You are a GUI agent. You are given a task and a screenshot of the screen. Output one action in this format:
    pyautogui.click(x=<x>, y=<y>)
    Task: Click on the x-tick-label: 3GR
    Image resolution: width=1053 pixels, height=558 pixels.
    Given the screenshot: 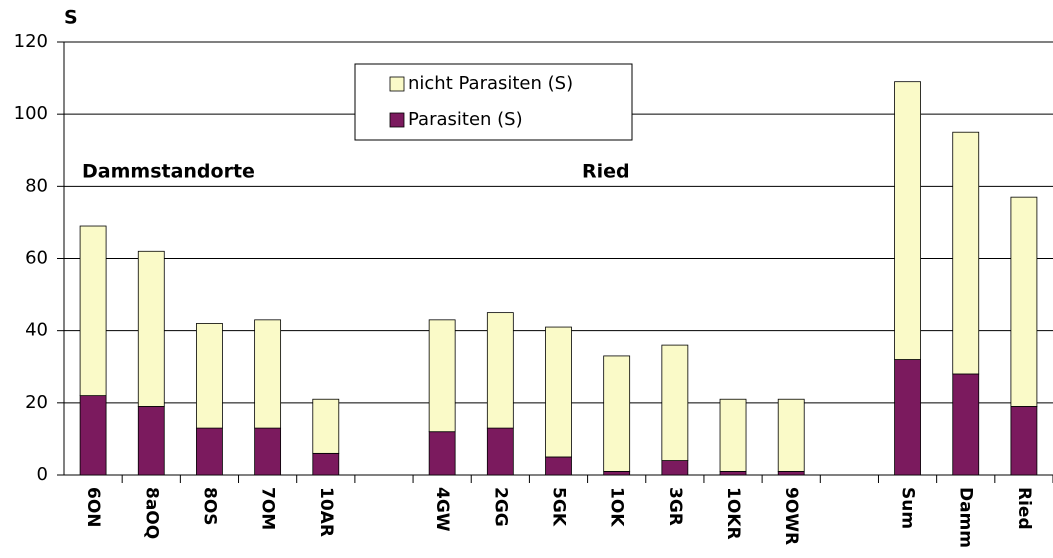 What is the action you would take?
    pyautogui.click(x=675, y=506)
    